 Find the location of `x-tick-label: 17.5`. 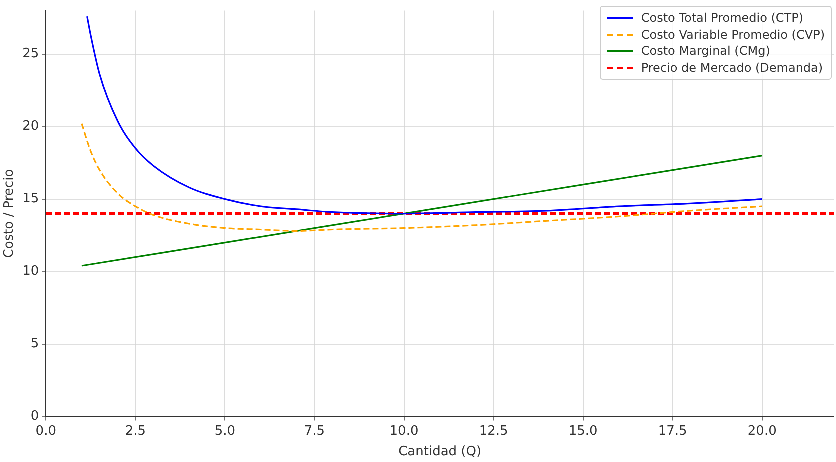

x-tick-label: 17.5 is located at coordinates (673, 431).